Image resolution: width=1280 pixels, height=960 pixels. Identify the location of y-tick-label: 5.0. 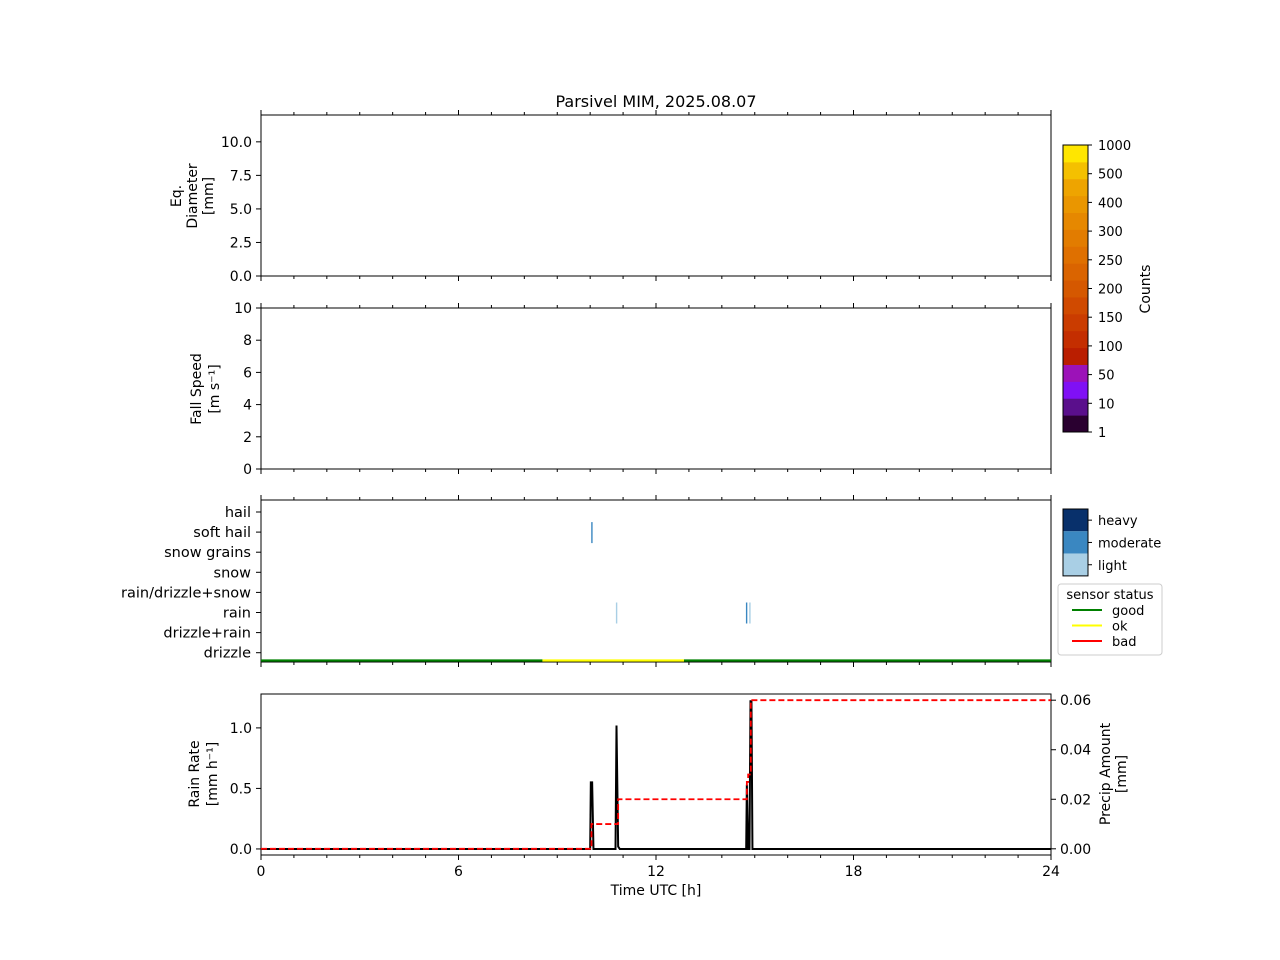
(241, 210).